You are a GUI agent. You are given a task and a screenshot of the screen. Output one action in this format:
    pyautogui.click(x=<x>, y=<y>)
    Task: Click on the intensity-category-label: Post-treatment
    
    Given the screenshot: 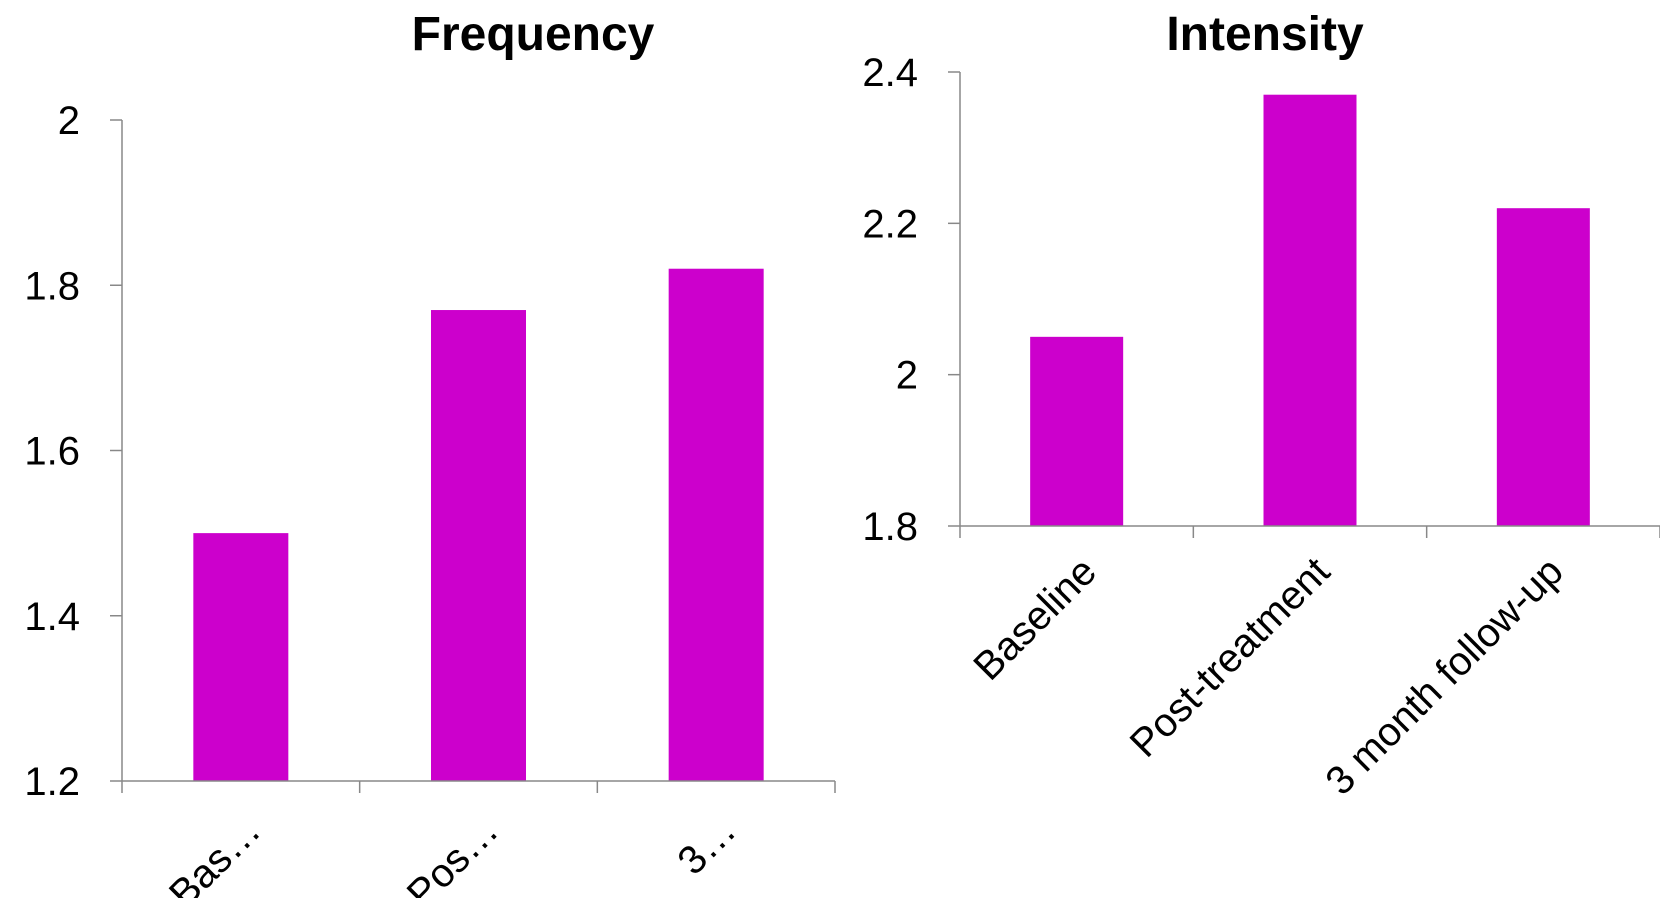 What is the action you would take?
    pyautogui.click(x=1230, y=657)
    